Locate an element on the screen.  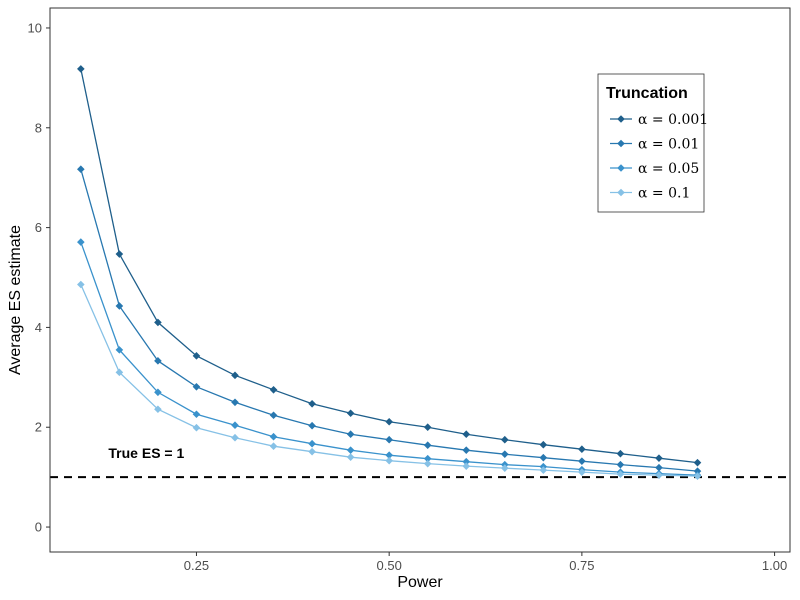
x-tick-label: 0.75 is located at coordinates (581, 565).